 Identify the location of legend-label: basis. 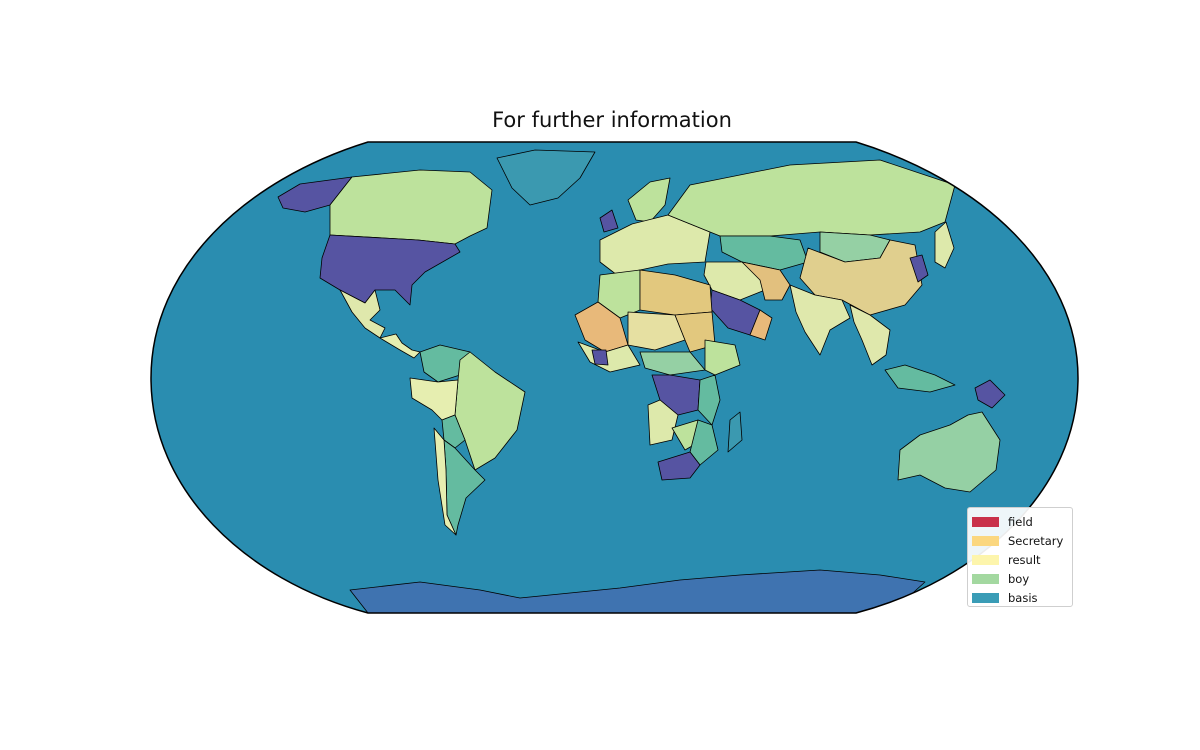
(1023, 598).